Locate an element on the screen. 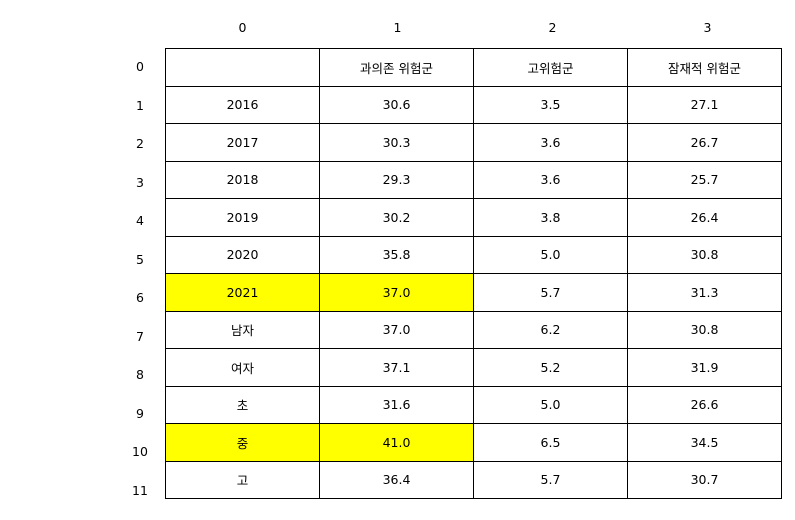 The image size is (795, 520). table-cell-4-0: 2019 is located at coordinates (242, 217).